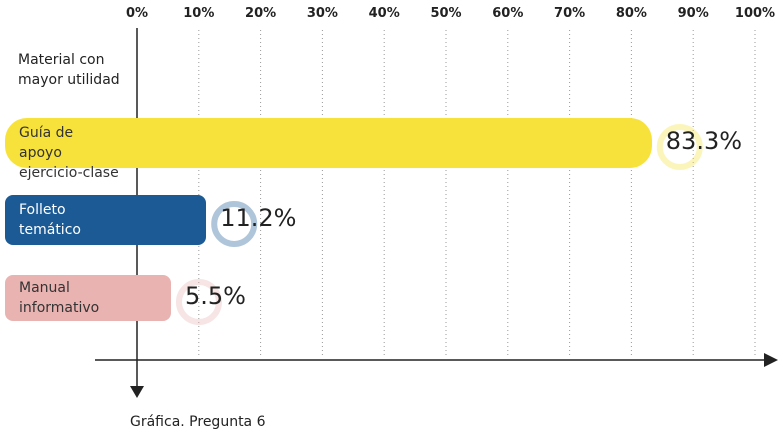 The width and height of the screenshot is (779, 438). What do you see at coordinates (106, 220) in the screenshot?
I see `bar: Folleto temático` at bounding box center [106, 220].